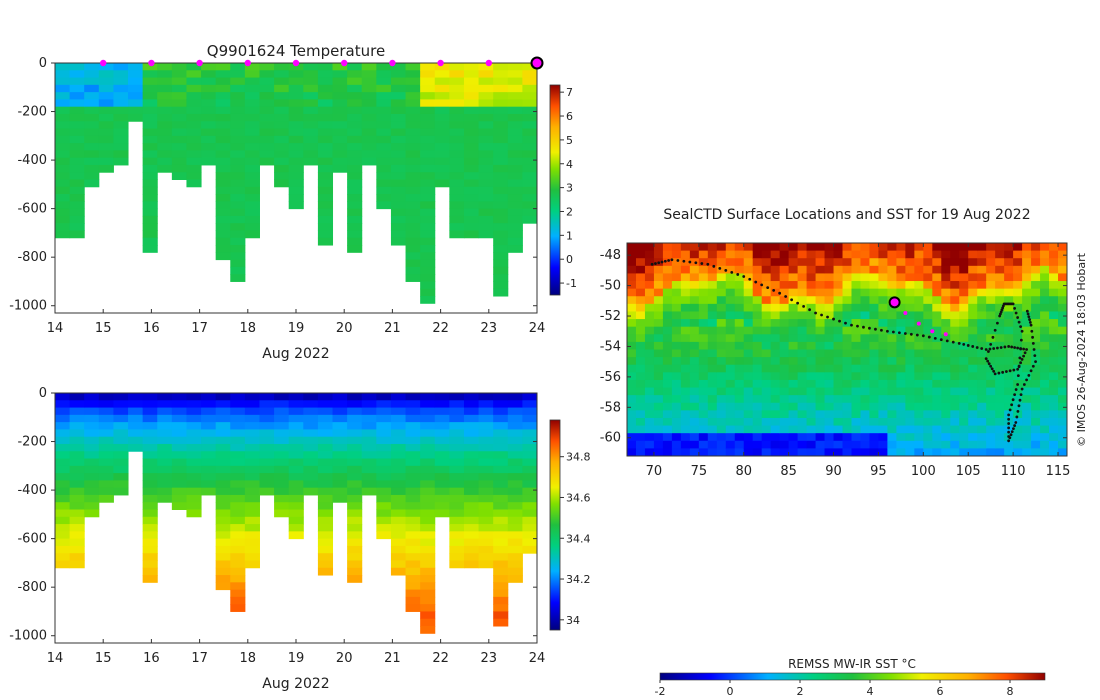 Image resolution: width=1100 pixels, height=700 pixels. I want to click on x-tick-label: 90, so click(833, 471).